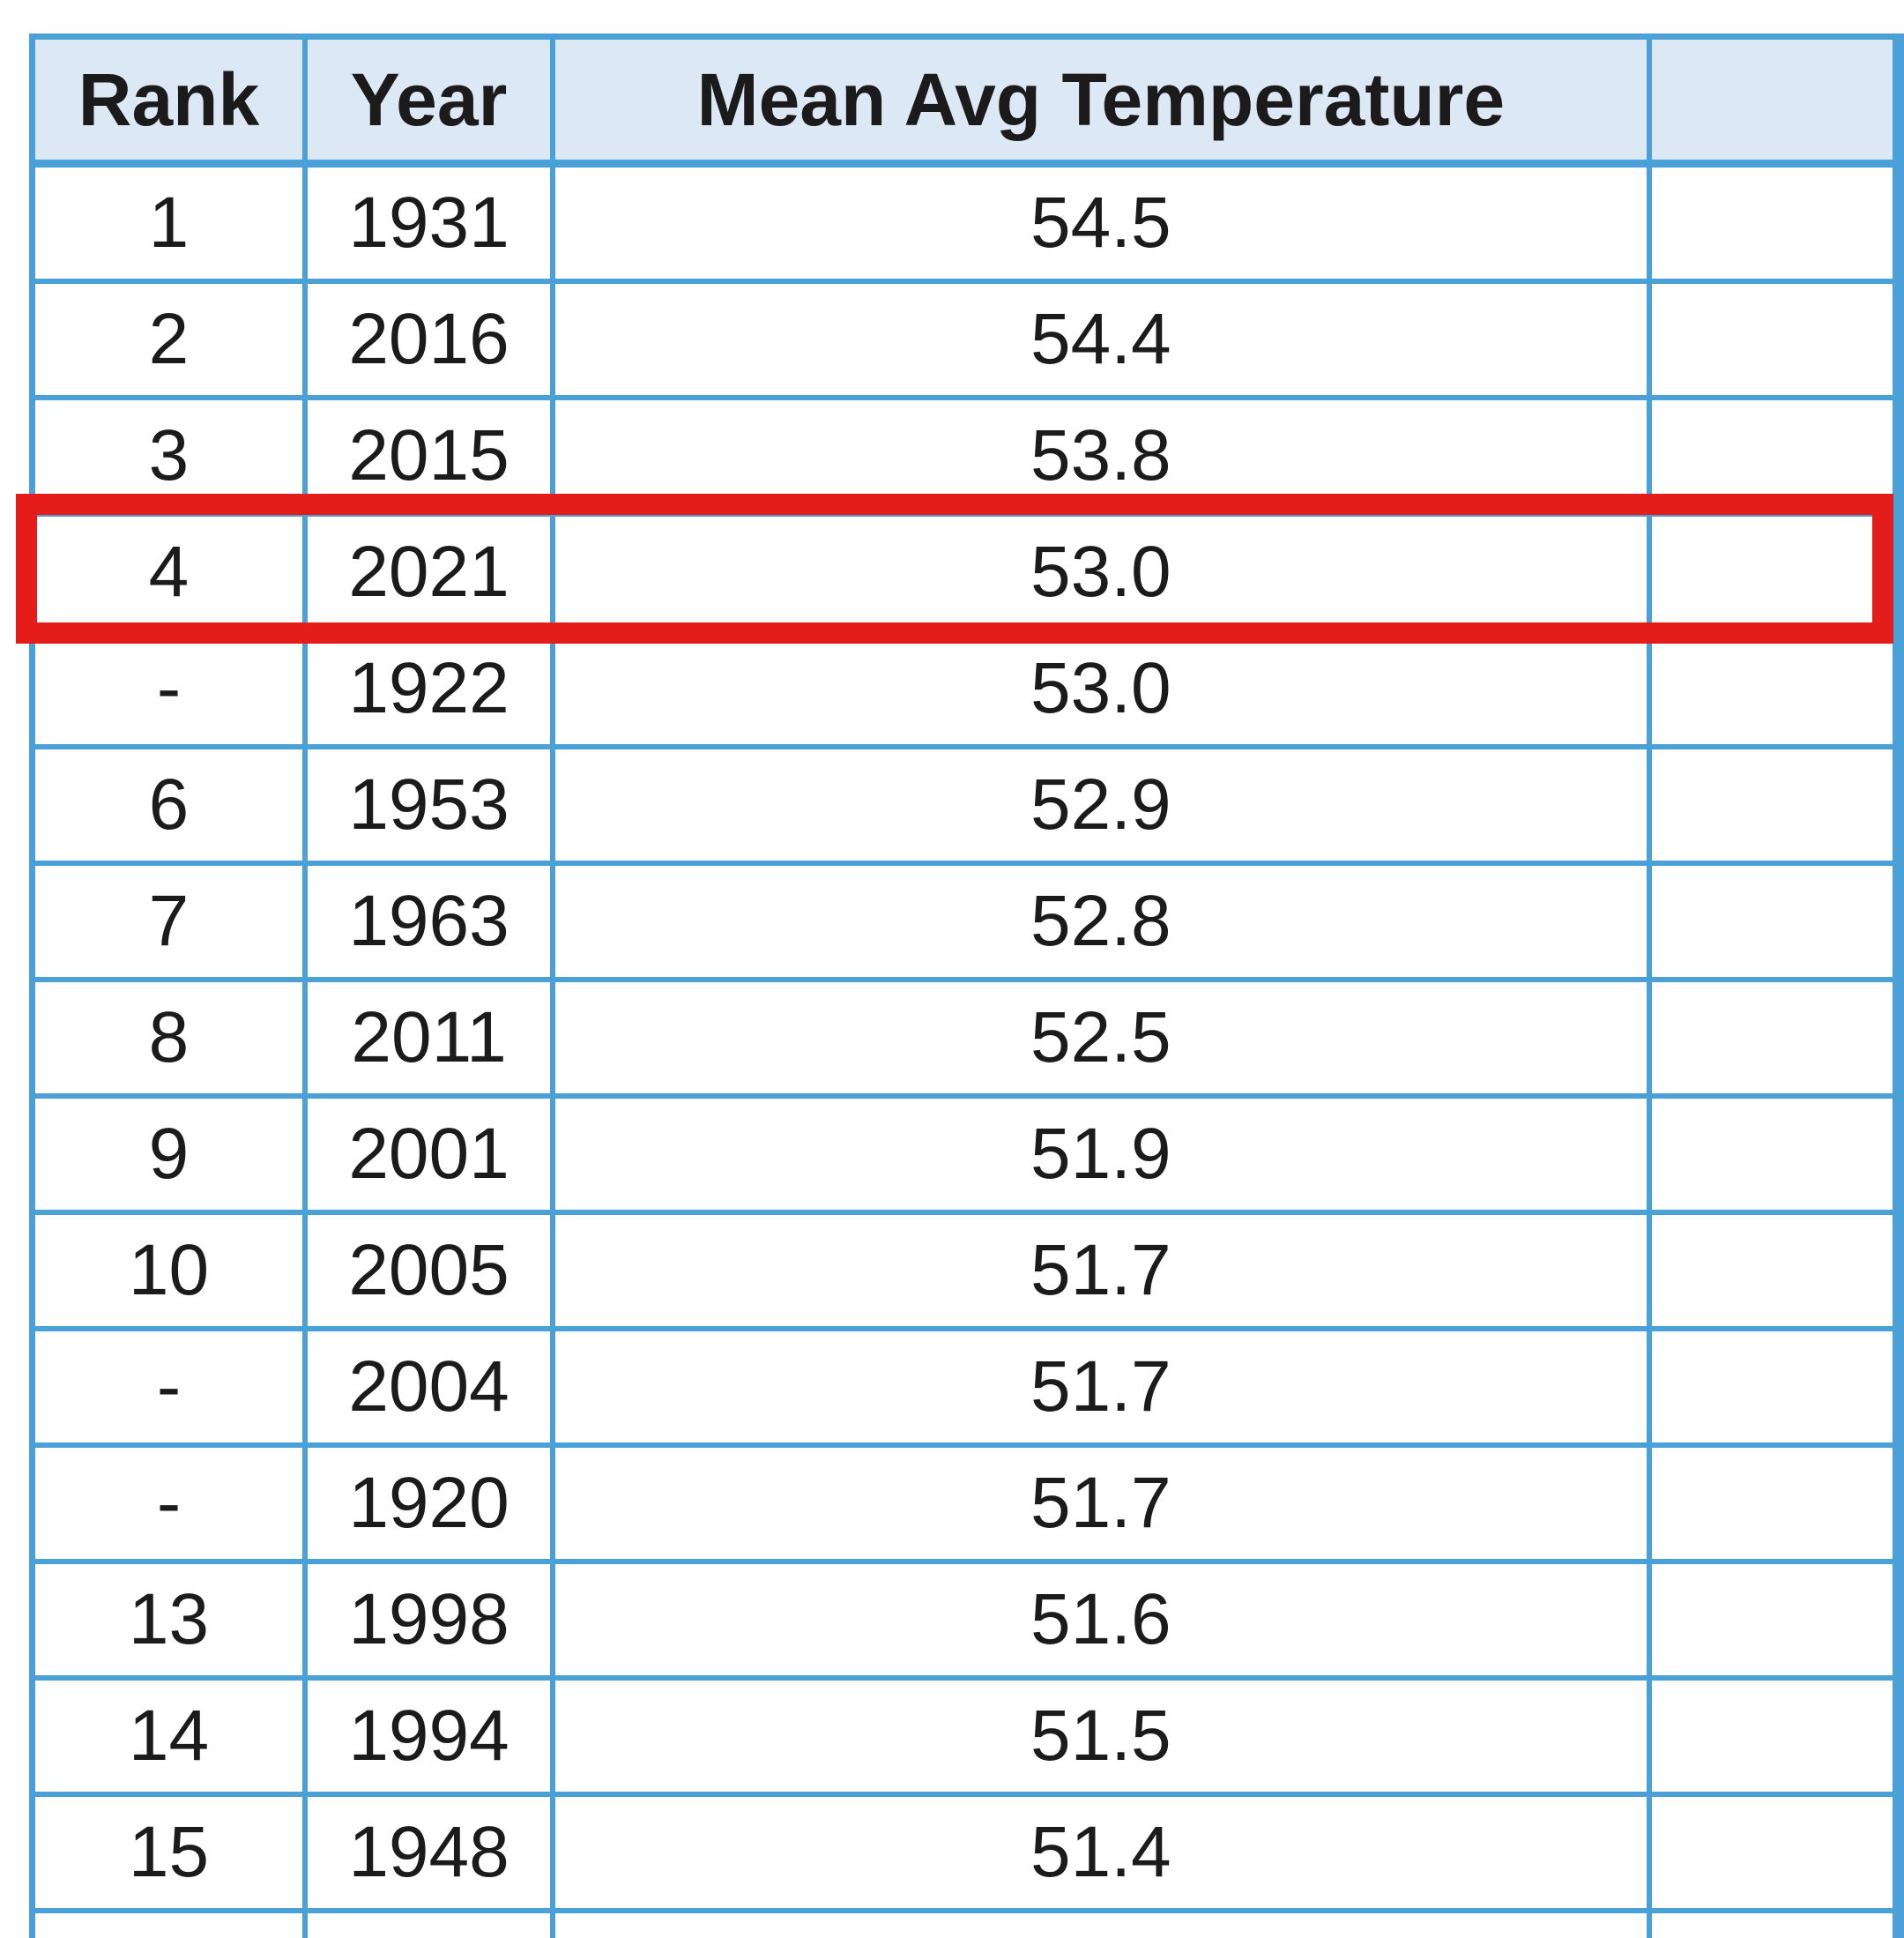 Image resolution: width=1904 pixels, height=1938 pixels. I want to click on year-cell: 1920, so click(431, 1506).